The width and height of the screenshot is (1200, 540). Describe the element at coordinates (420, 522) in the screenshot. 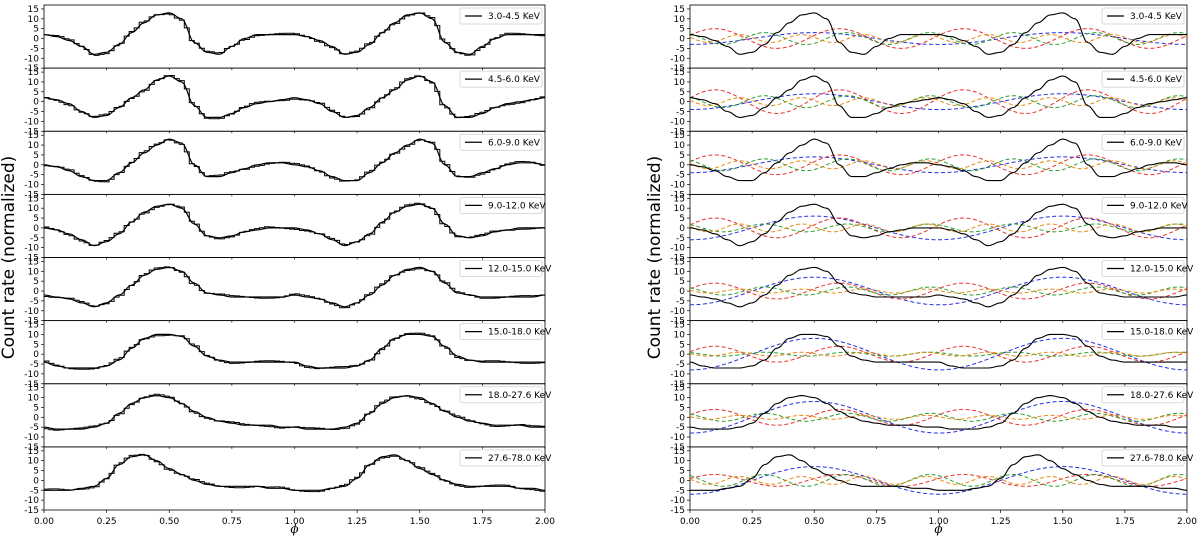

I see `x-tick-label: 1.50` at that location.